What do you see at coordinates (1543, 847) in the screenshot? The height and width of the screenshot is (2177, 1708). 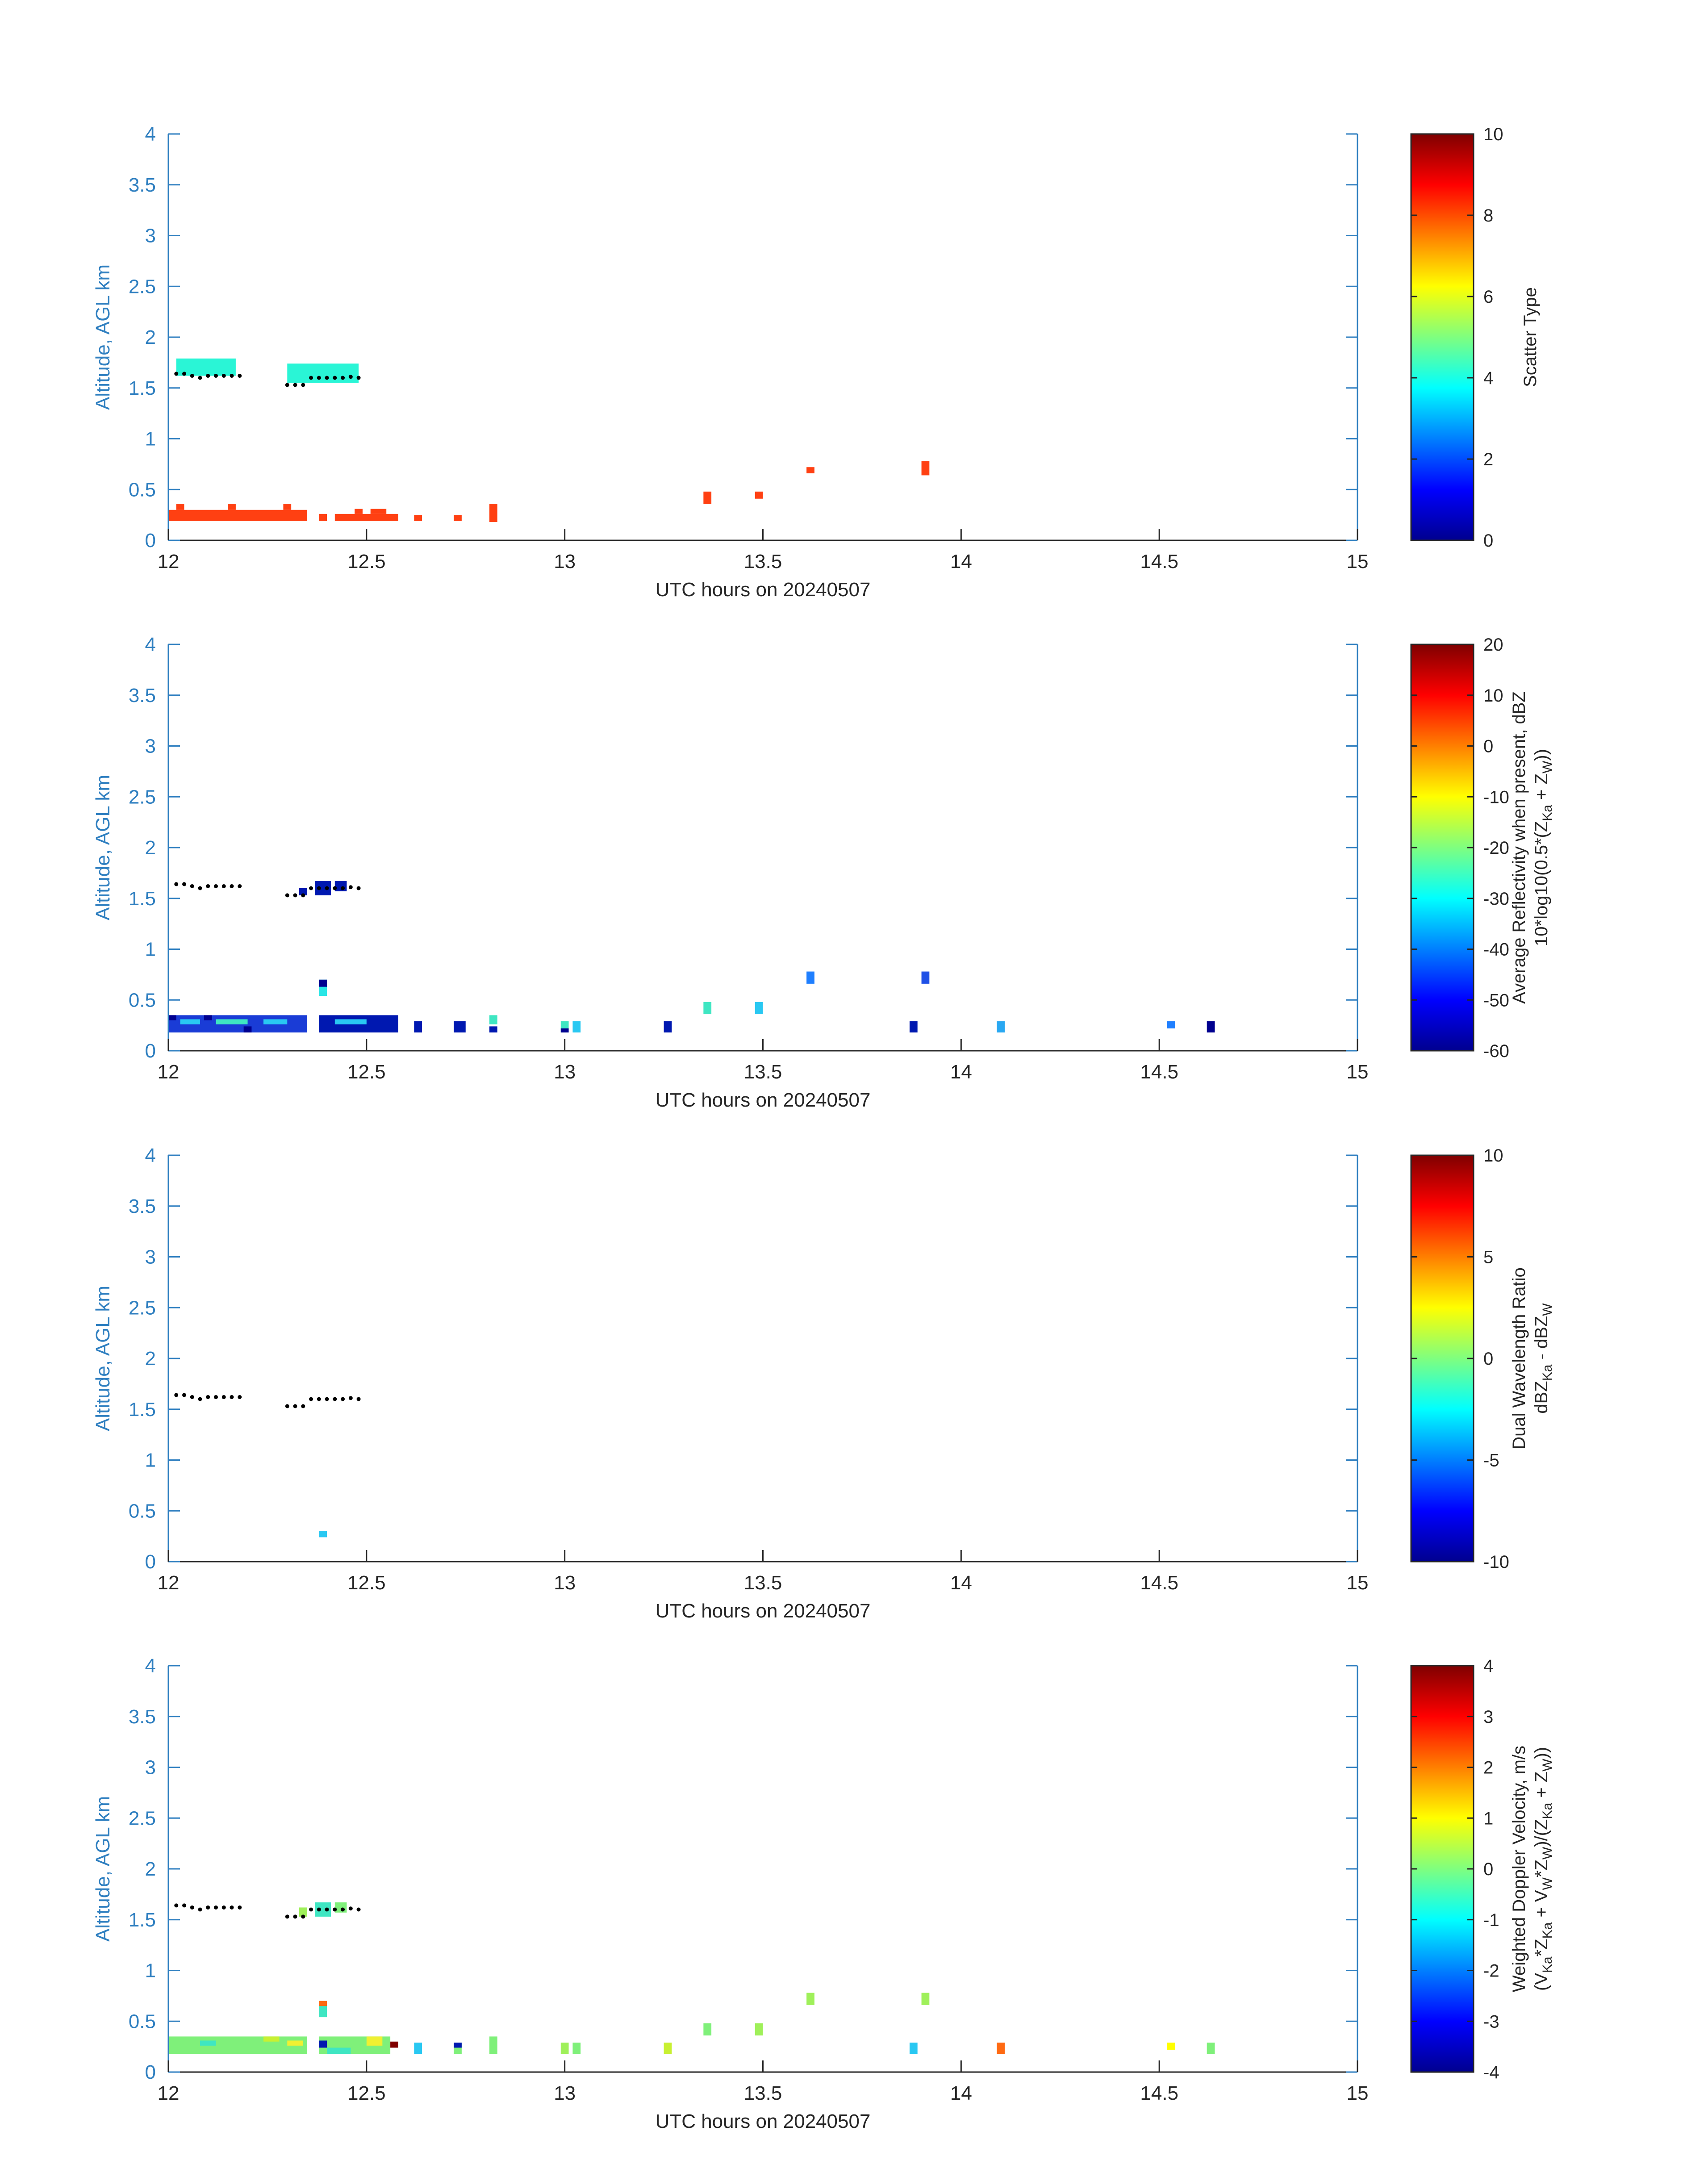 I see `colorbar-formula-text: 10*log10(0.5*(ZKa + ZW))` at bounding box center [1543, 847].